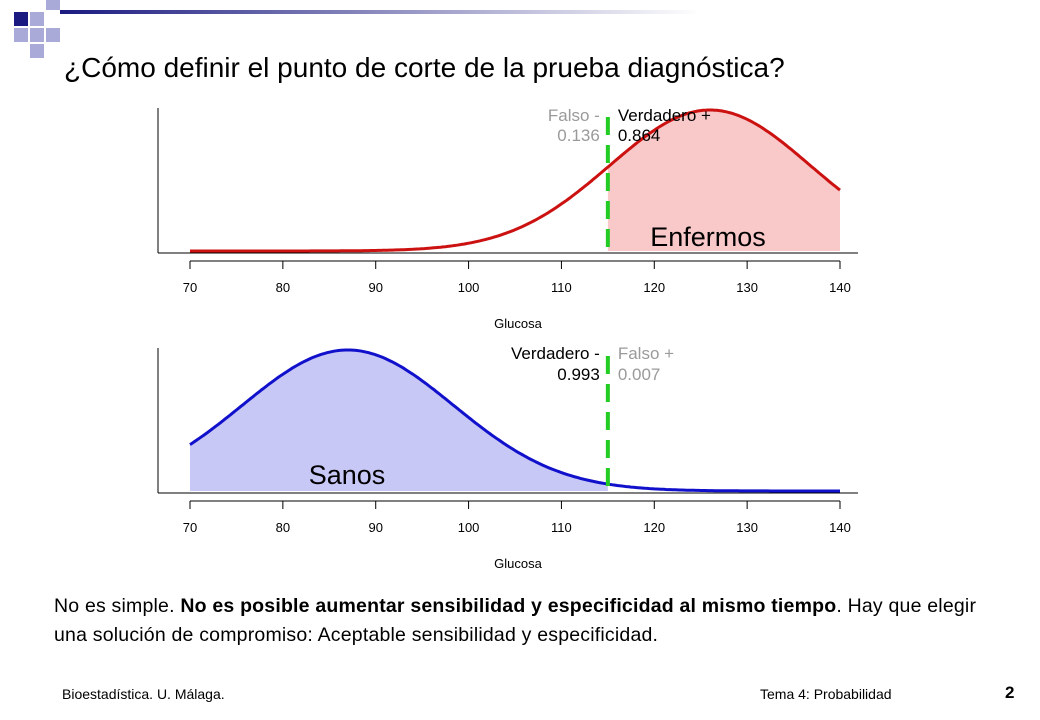 The height and width of the screenshot is (720, 1040). Describe the element at coordinates (826, 694) in the screenshot. I see `footer-topic: Tema 4: Probabilidad` at that location.